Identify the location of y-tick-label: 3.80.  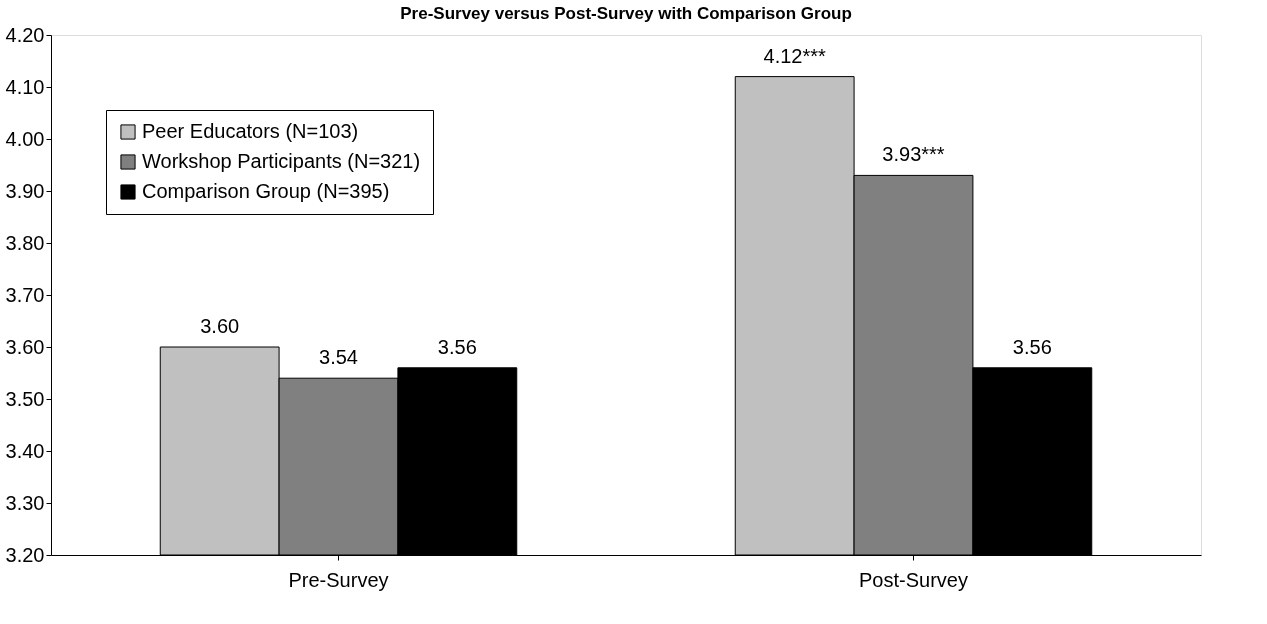
(25, 242).